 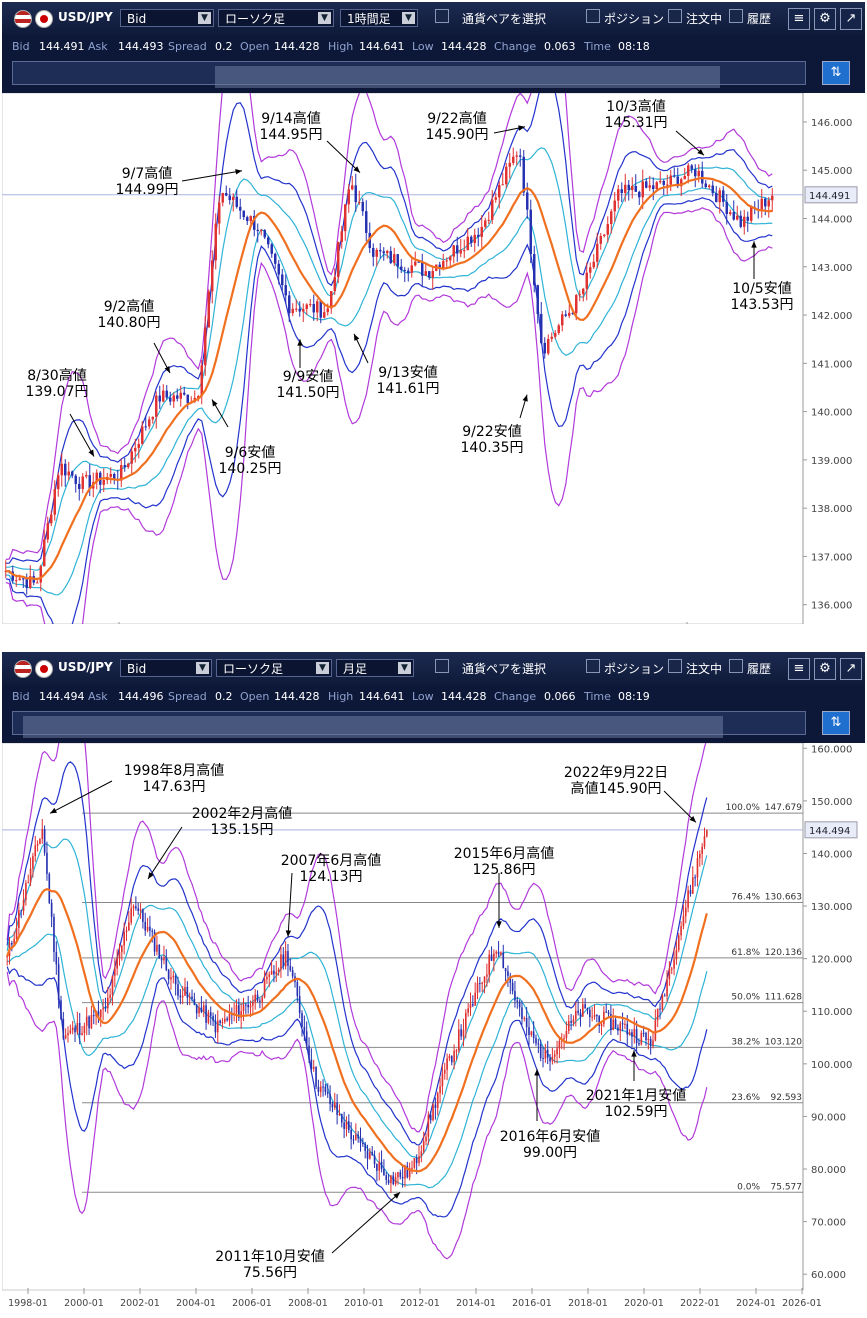 What do you see at coordinates (141, 696) in the screenshot?
I see `quote-value: 144.496` at bounding box center [141, 696].